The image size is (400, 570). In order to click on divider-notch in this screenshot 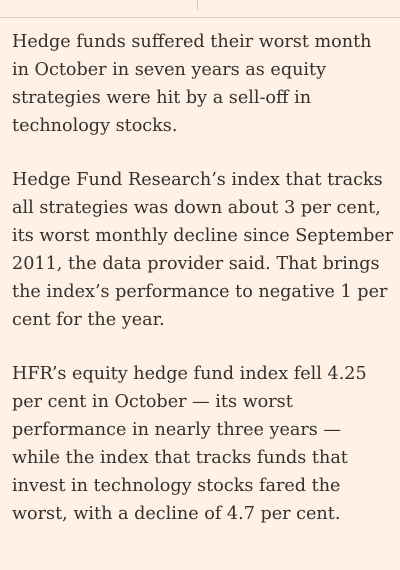, I will do `click(197, 5)`.